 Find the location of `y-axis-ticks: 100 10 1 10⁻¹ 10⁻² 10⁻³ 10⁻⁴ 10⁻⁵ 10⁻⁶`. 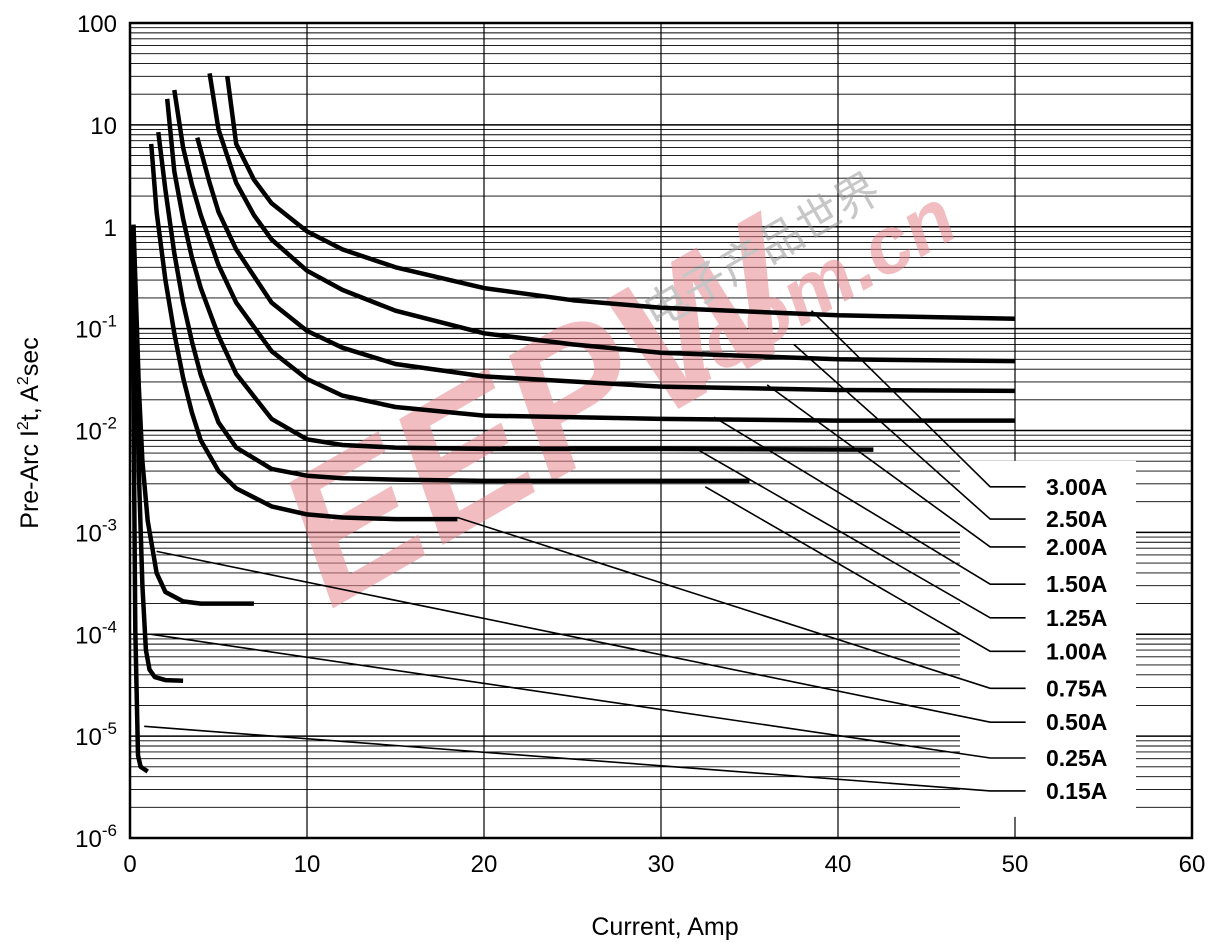

y-axis-ticks: 100 10 1 10⁻¹ 10⁻² 10⁻³ 10⁻⁴ 10⁻⁵ 10⁻⁶ is located at coordinates (96, 432).